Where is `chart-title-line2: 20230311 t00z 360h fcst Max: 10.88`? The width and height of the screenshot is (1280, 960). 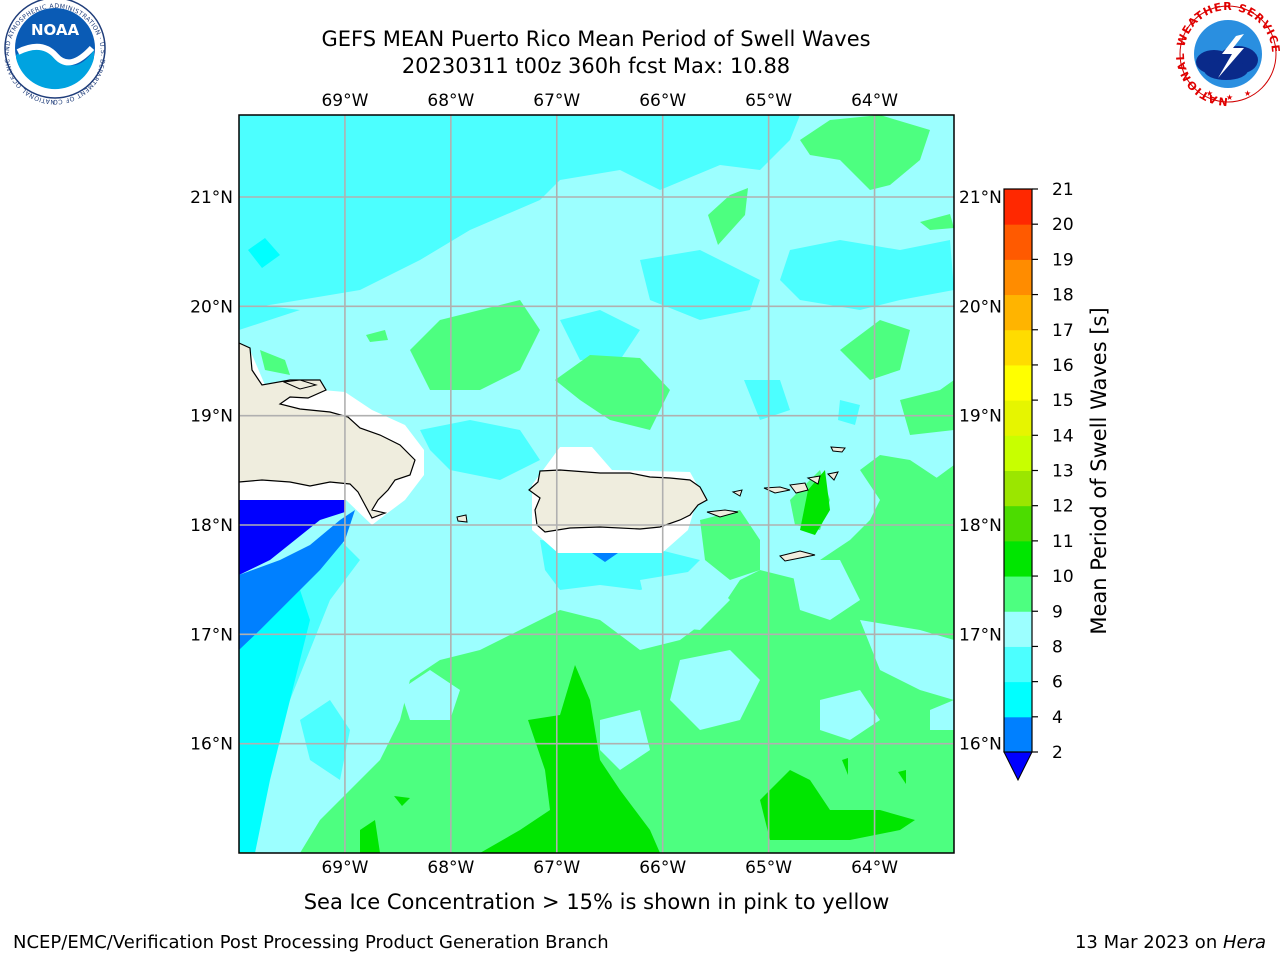 chart-title-line2: 20230311 t00z 360h fcst Max: 10.88 is located at coordinates (596, 66).